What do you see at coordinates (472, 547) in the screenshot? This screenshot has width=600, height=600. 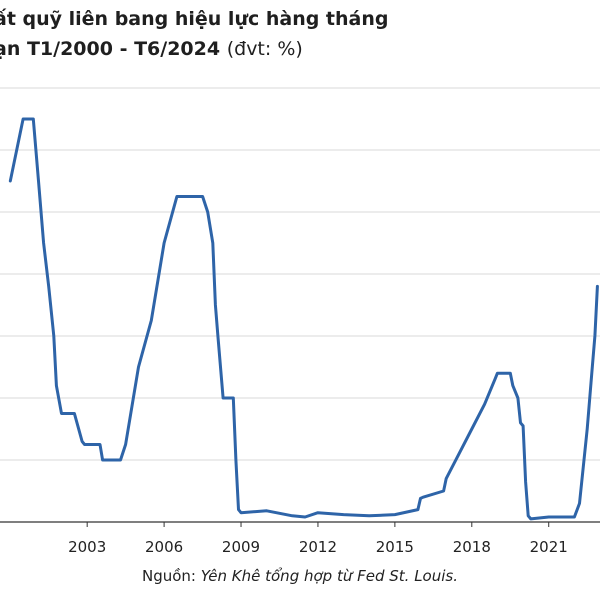 I see `x-tick-label: 2018` at bounding box center [472, 547].